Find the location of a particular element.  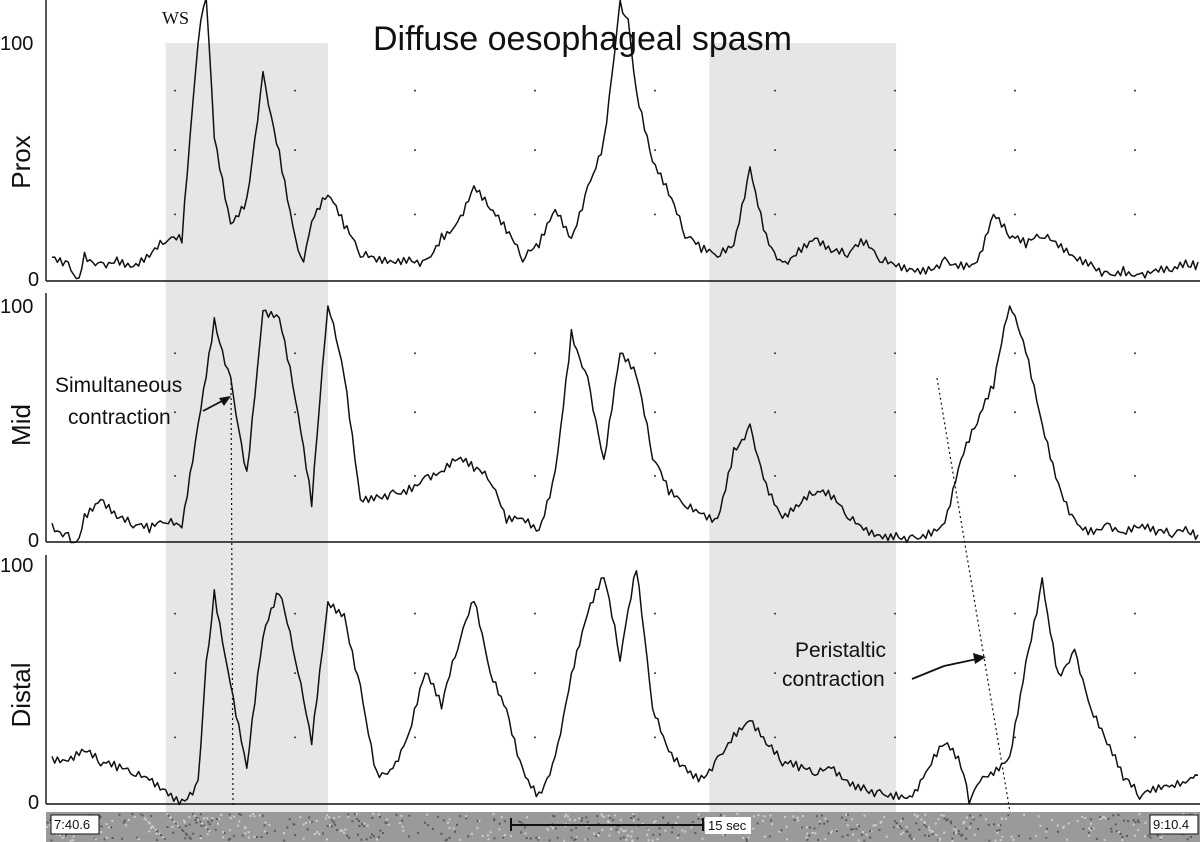

channel-label-distal: Distal is located at coordinates (21, 694).